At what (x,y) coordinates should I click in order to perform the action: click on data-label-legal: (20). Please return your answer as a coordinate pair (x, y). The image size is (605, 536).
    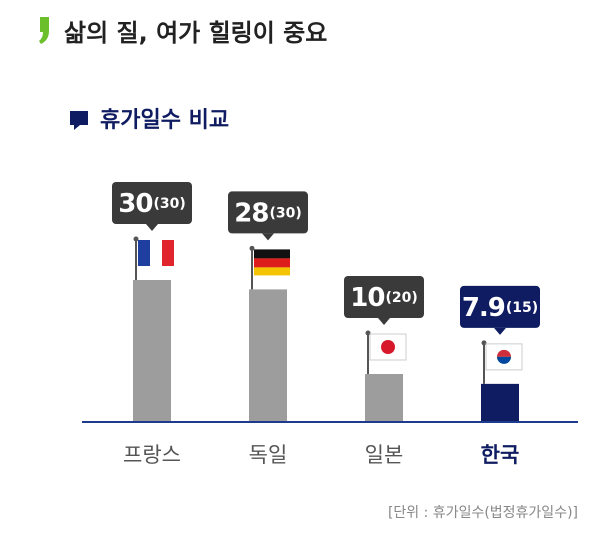
    Looking at the image, I should click on (401, 298).